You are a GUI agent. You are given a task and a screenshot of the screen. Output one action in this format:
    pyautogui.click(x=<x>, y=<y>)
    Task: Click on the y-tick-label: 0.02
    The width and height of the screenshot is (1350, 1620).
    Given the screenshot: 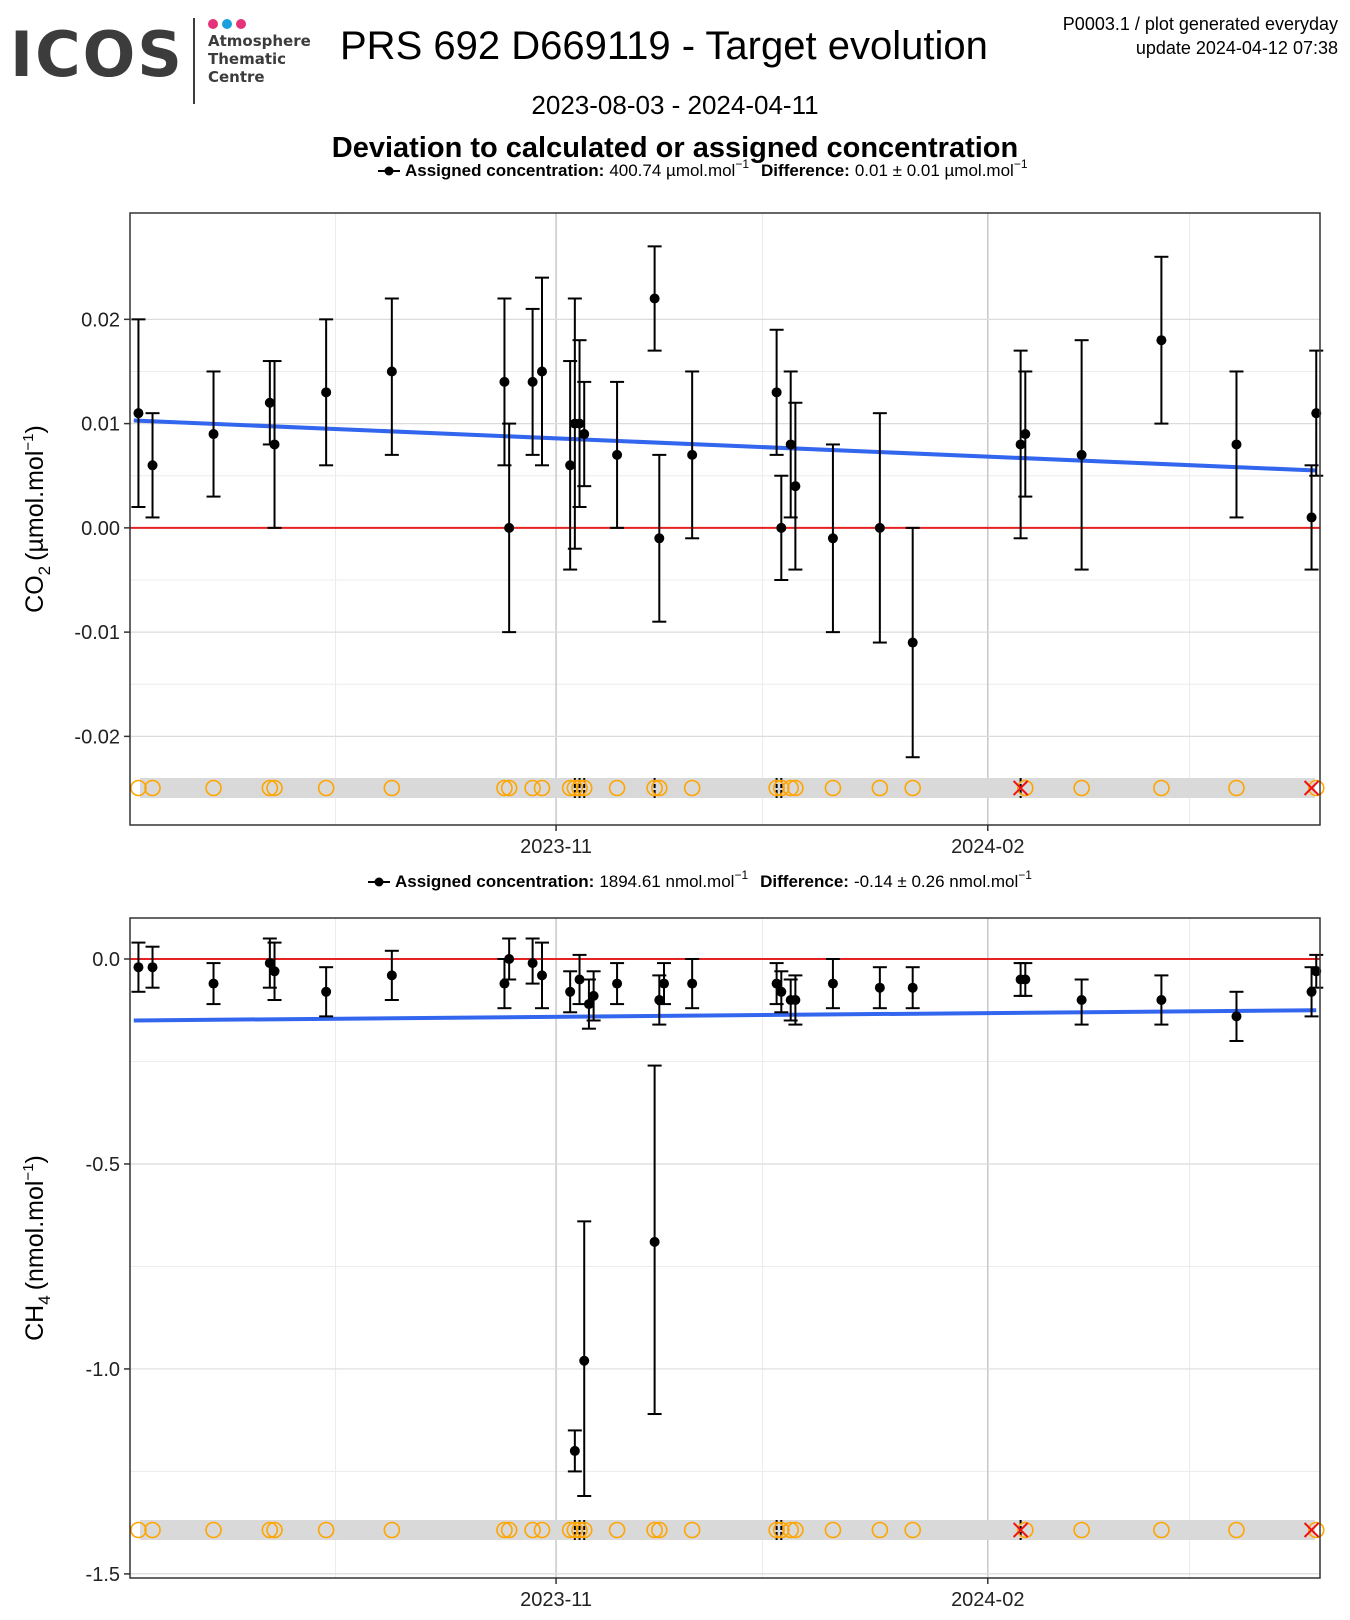 What is the action you would take?
    pyautogui.click(x=100, y=320)
    